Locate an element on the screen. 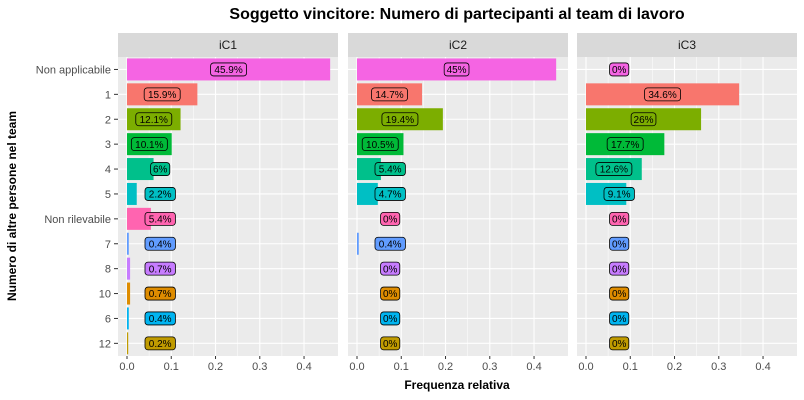 The width and height of the screenshot is (804, 400). y-tick-label: 6 is located at coordinates (108, 319).